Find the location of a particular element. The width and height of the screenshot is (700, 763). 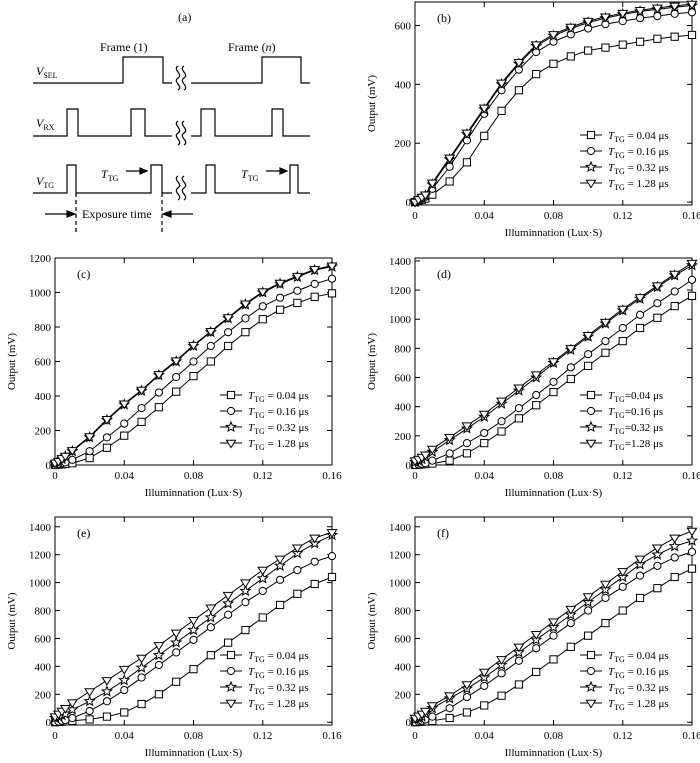

x-tick-label: 0.12 is located at coordinates (622, 216).